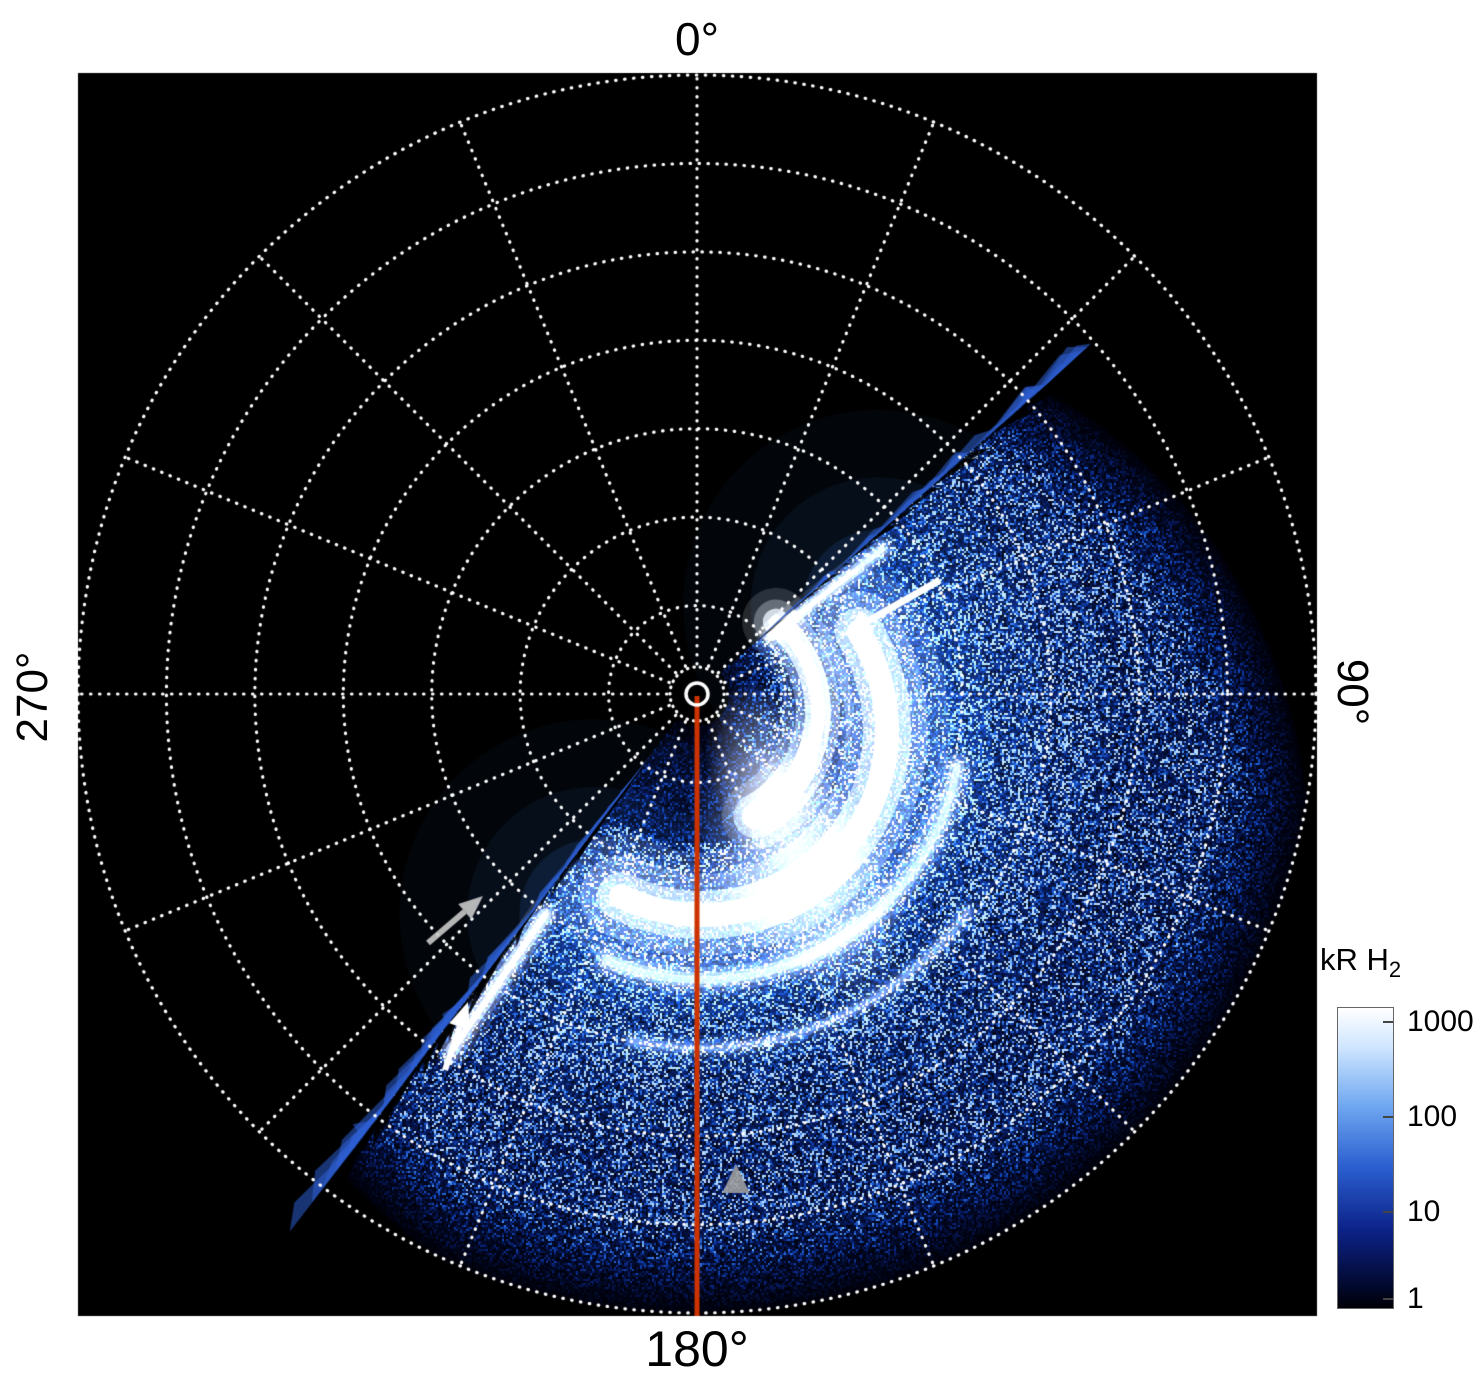  I want to click on colorbar-title: kR H2, so click(1360, 962).